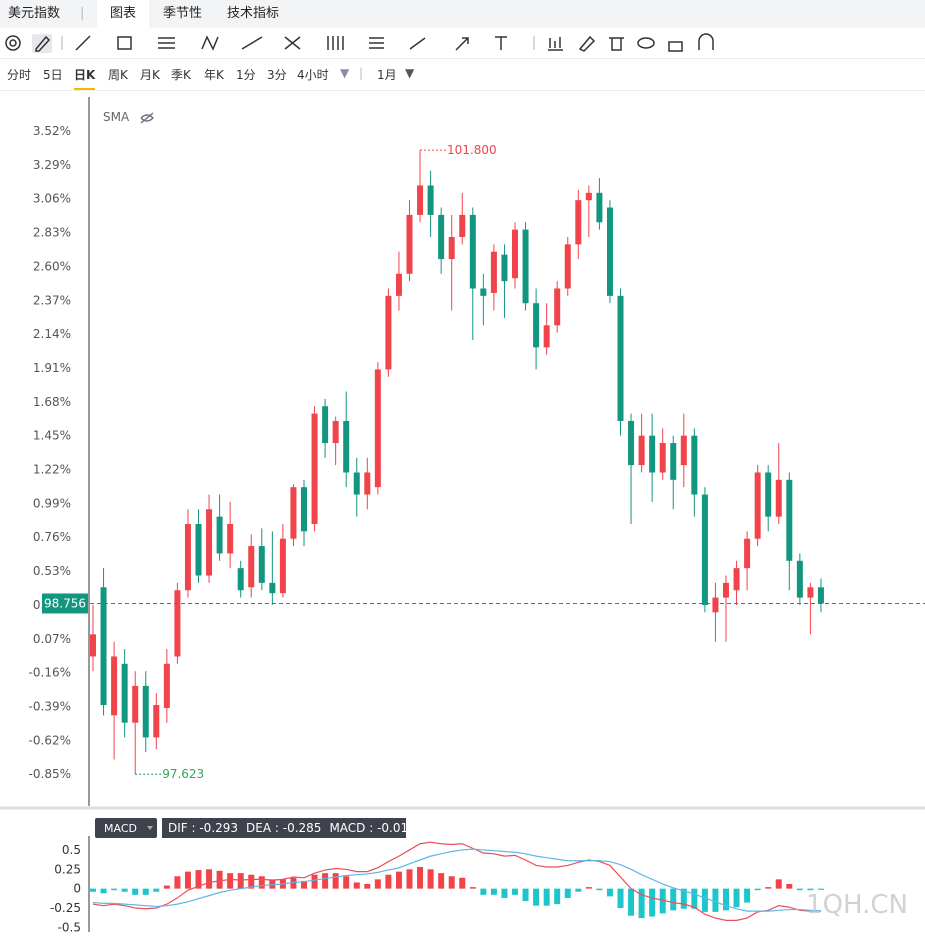 This screenshot has width=925, height=940. Describe the element at coordinates (313, 75) in the screenshot. I see `period: 4小时` at that location.